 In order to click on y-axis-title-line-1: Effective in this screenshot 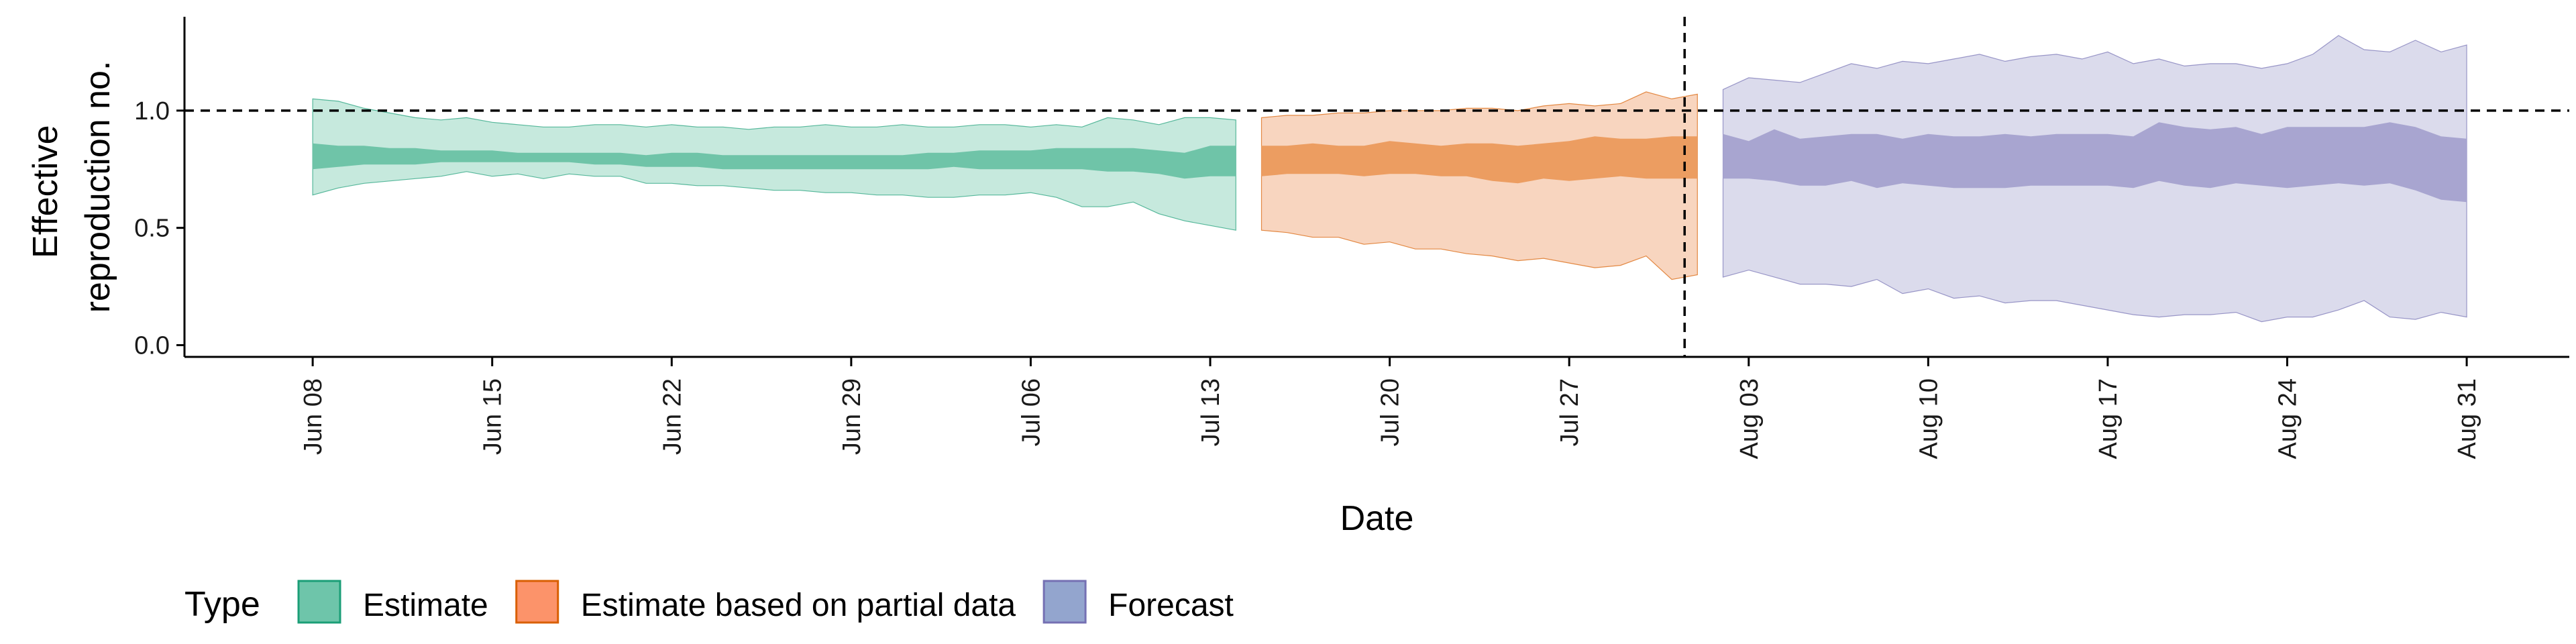, I will do `click(45, 191)`.